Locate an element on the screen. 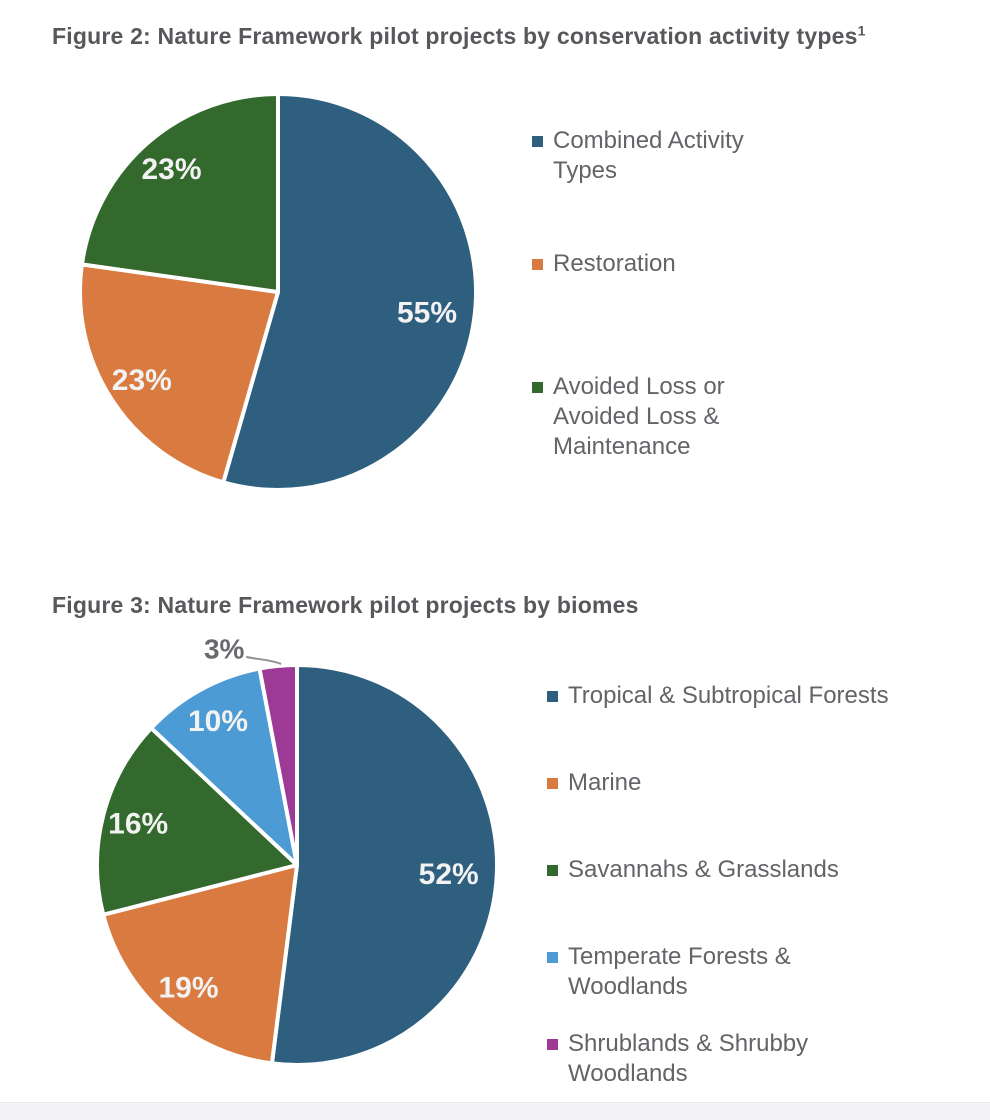 The width and height of the screenshot is (990, 1120). legend-item-restoration: Restoration is located at coordinates (697, 310).